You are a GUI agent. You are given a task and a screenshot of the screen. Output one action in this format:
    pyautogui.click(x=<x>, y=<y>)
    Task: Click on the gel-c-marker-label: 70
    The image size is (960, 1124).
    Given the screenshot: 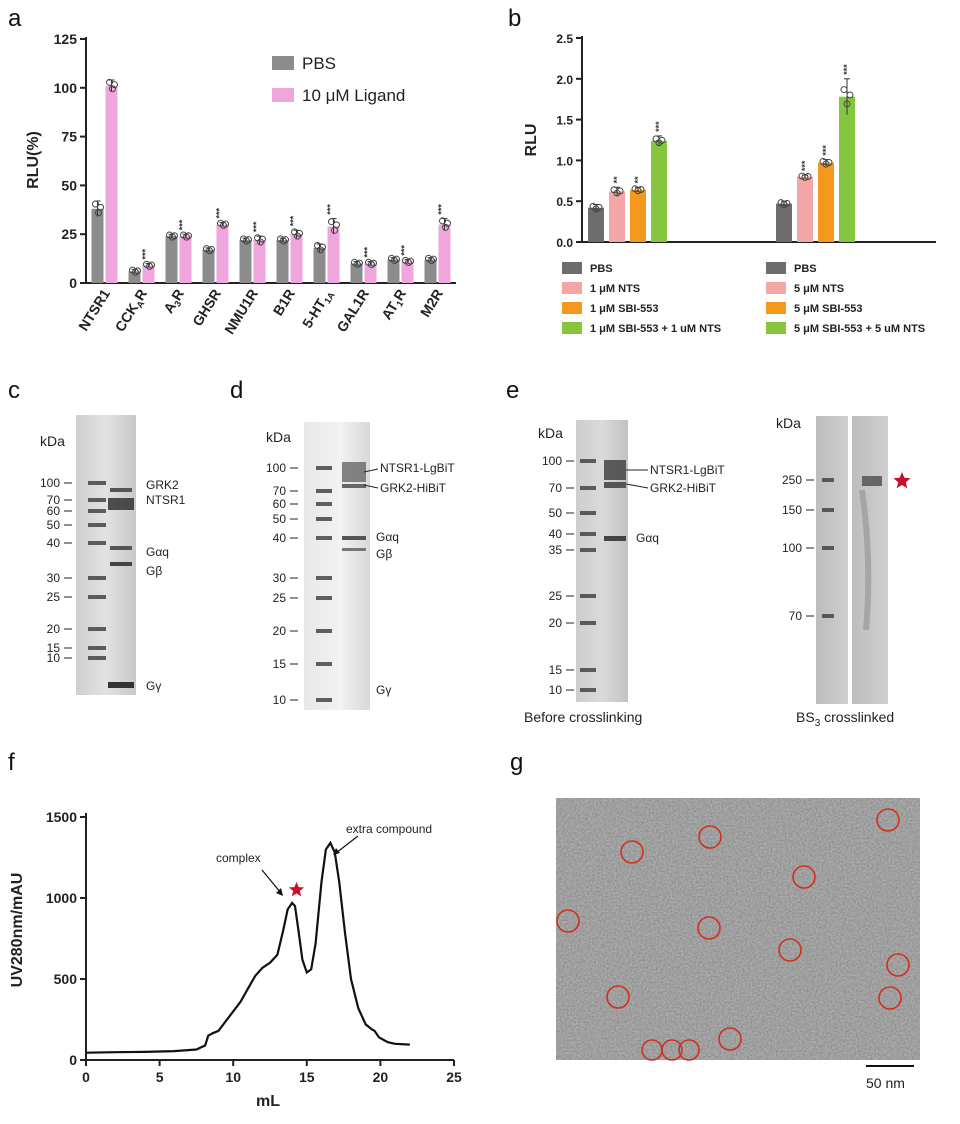 What is the action you would take?
    pyautogui.click(x=54, y=500)
    